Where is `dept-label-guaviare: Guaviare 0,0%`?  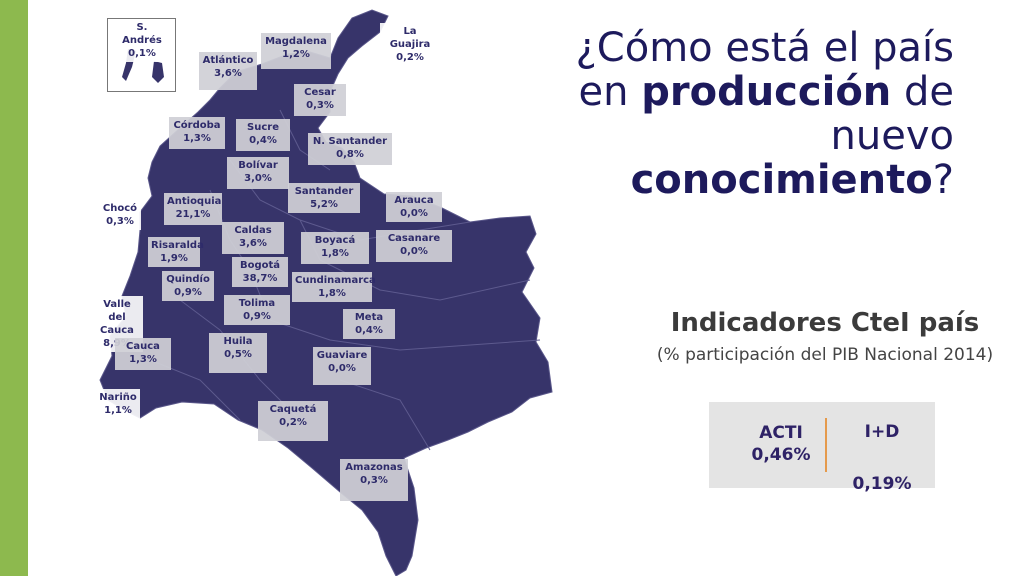
dept-label-guaviare: Guaviare 0,0% is located at coordinates (342, 366).